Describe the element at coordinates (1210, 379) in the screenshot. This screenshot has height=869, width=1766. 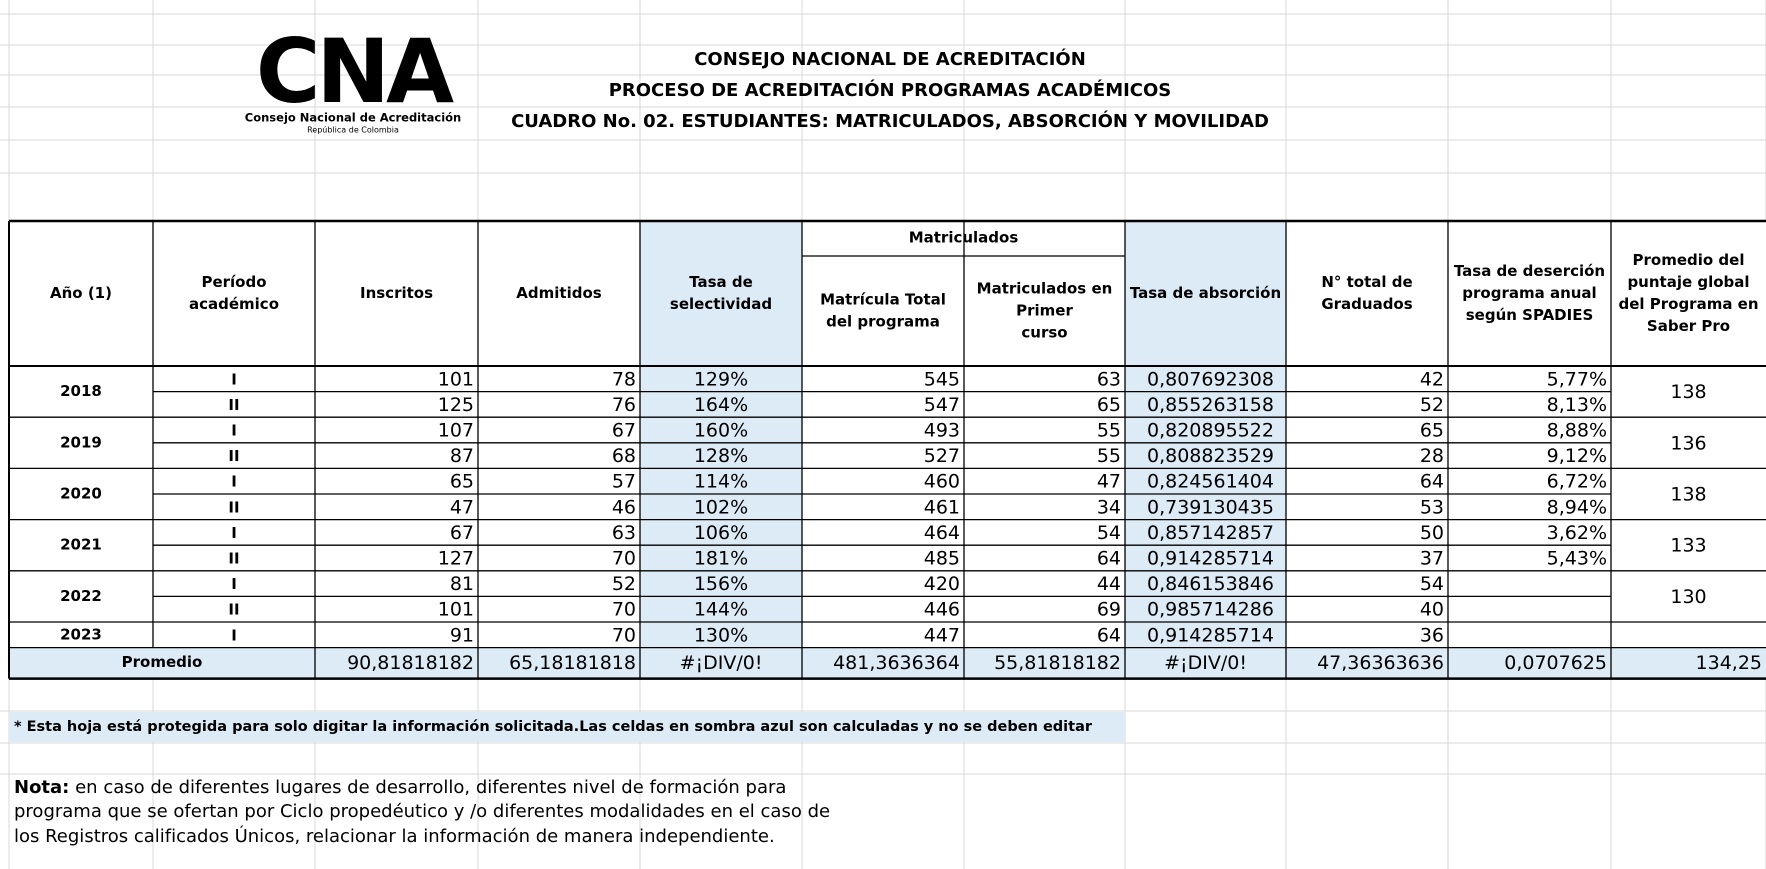
I see `cell-value: 0,807692308` at that location.